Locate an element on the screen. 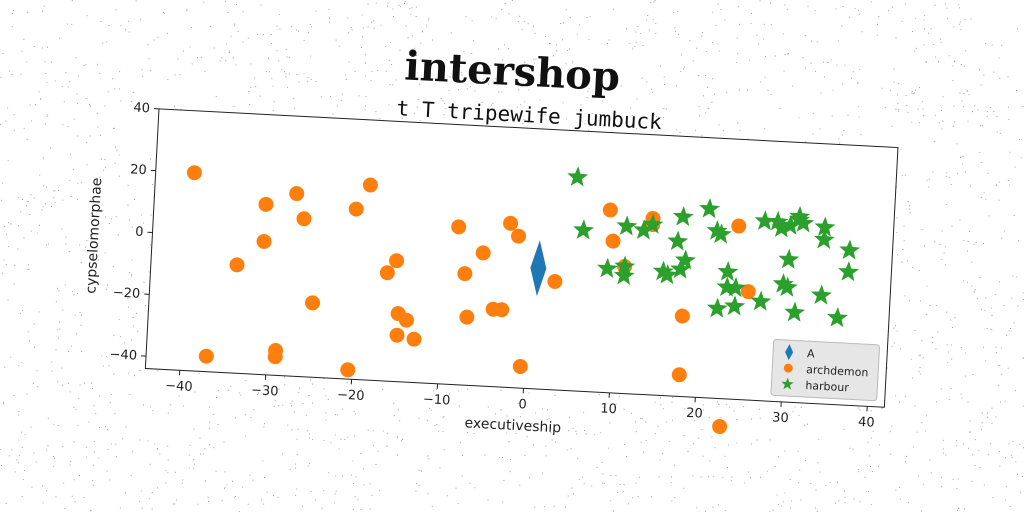 Image resolution: width=1024 pixels, height=512 pixels. y-tick-label: −20 is located at coordinates (126, 293).